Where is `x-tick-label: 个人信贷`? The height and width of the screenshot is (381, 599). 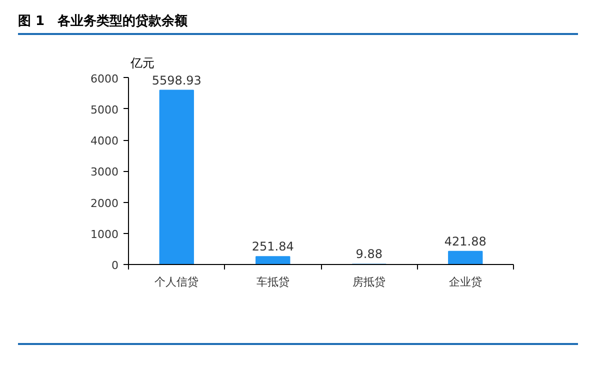 x-tick-label: 个人信贷 is located at coordinates (176, 282).